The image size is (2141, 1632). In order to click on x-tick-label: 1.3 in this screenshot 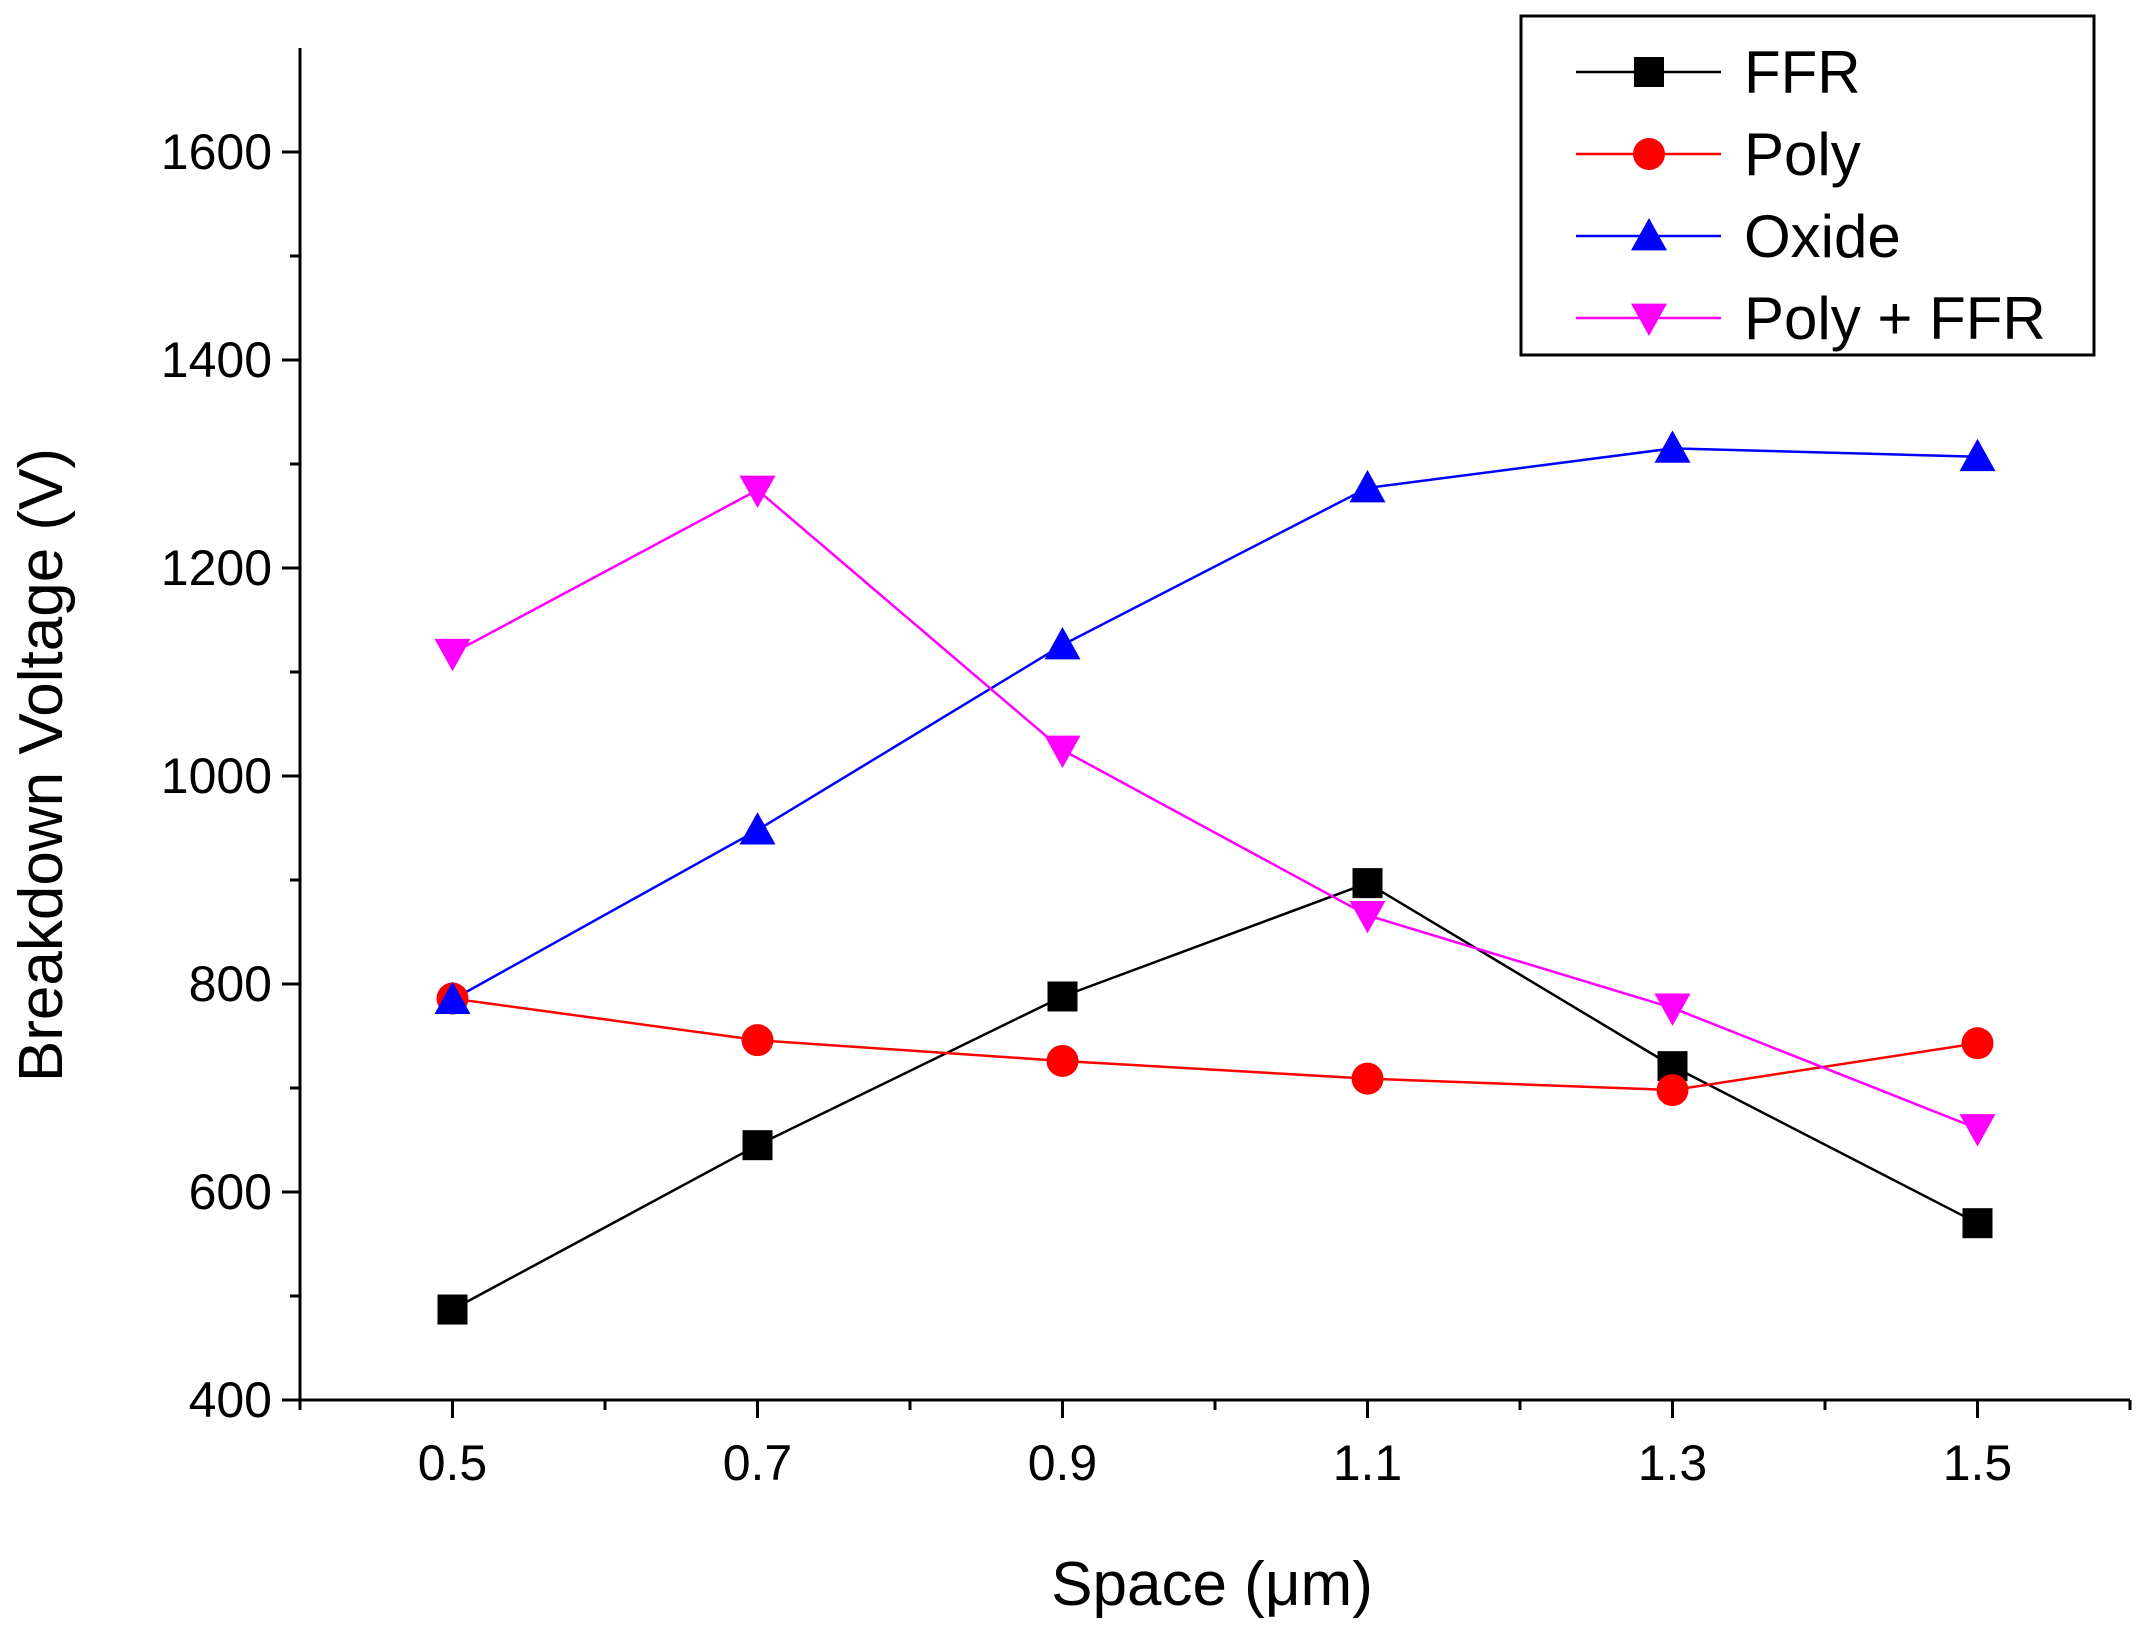, I will do `click(1673, 1463)`.